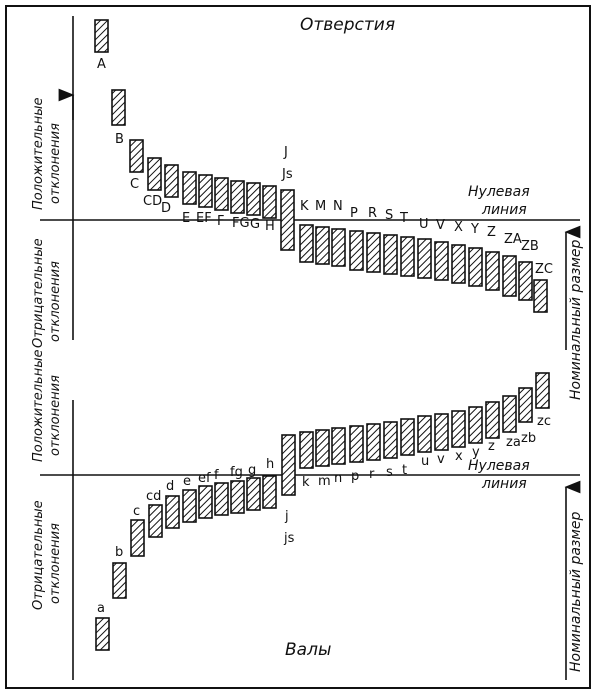 This screenshot has width=598, height=696. Describe the element at coordinates (441, 459) in the screenshot. I see `shaft-label-v: v` at that location.